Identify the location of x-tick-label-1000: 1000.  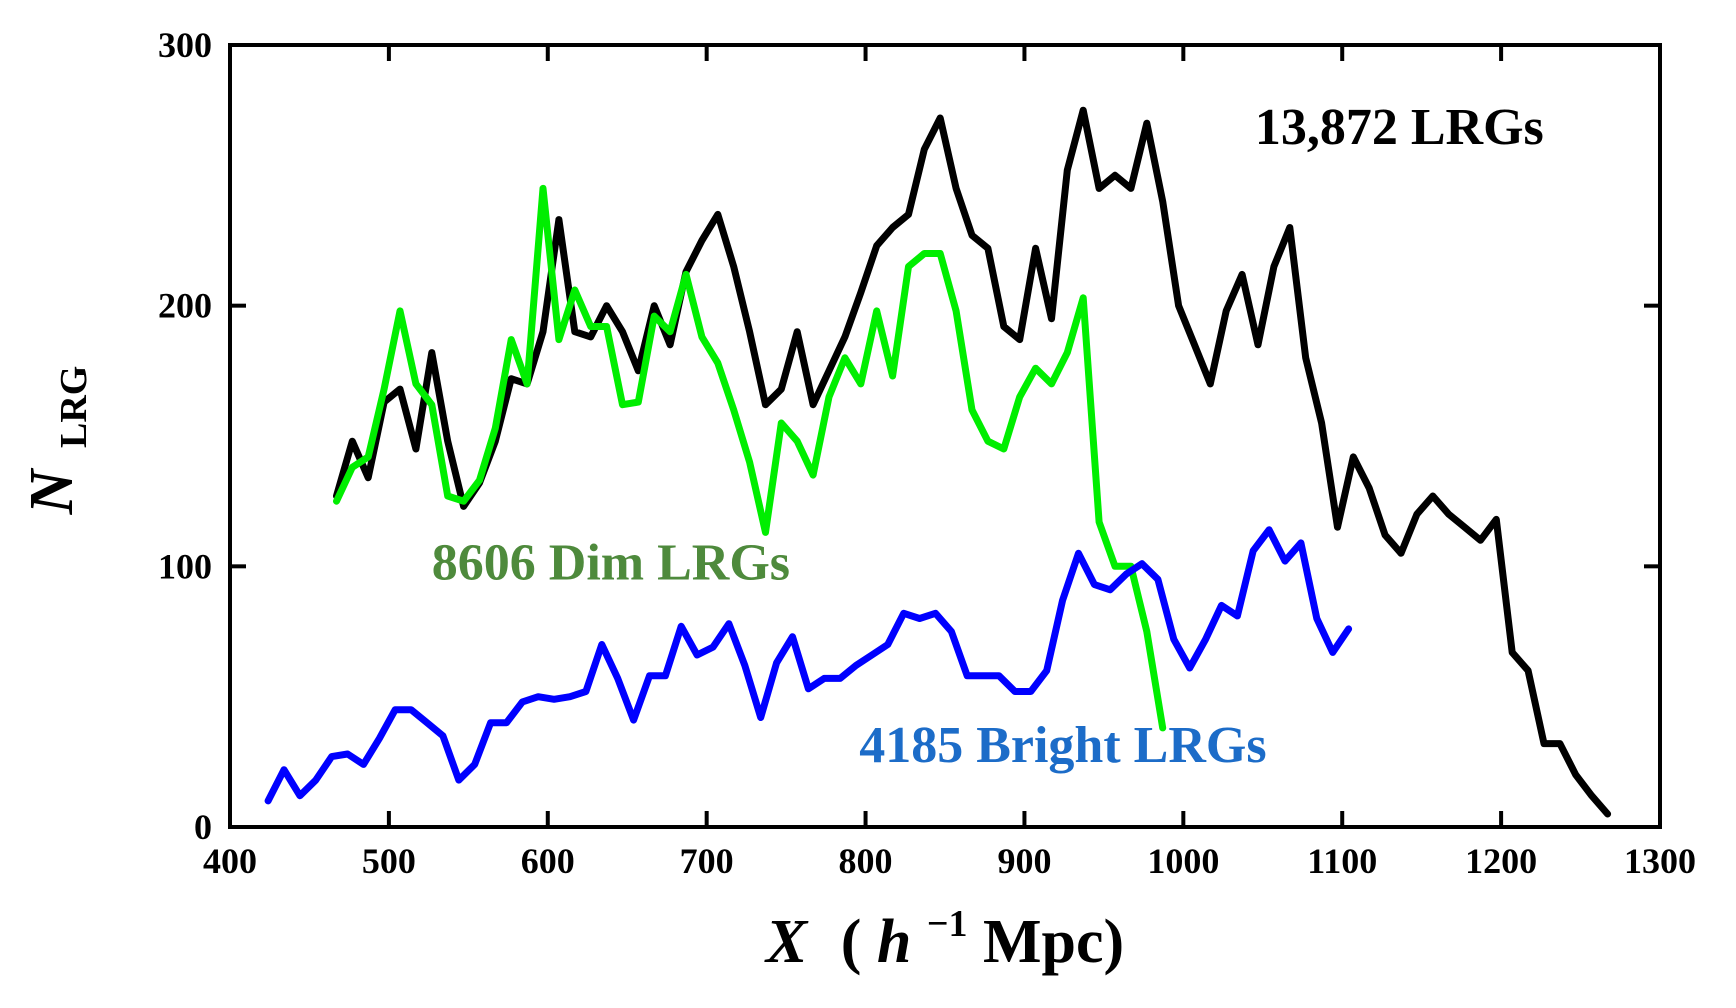
(1183, 861).